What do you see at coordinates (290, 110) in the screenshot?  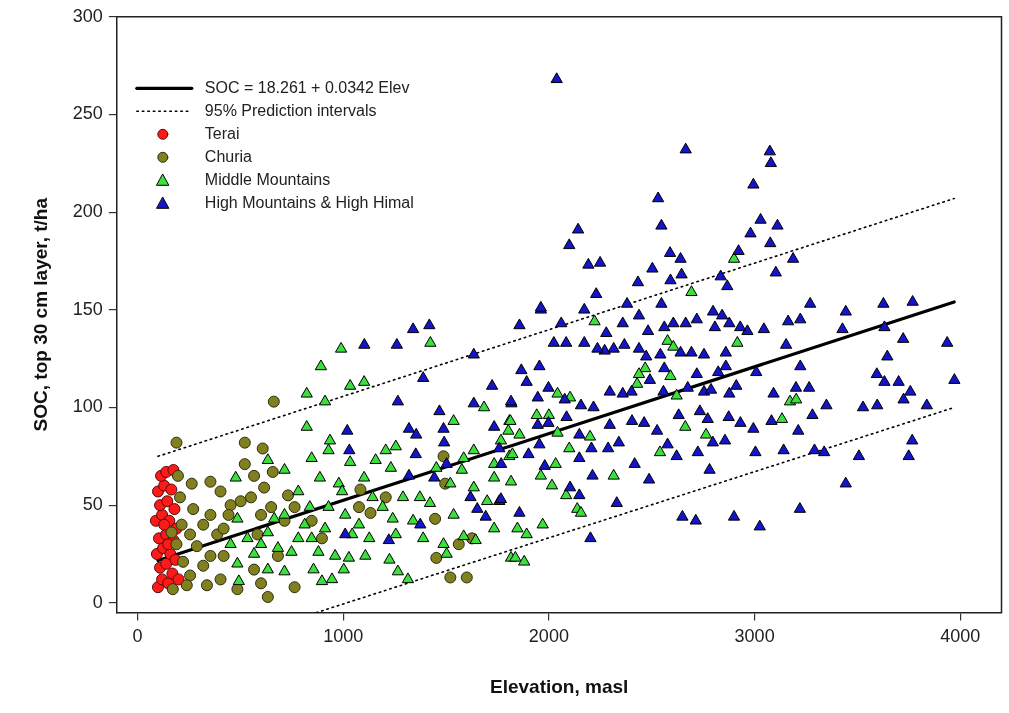 I see `legend-label: 95% Prediction intervals` at bounding box center [290, 110].